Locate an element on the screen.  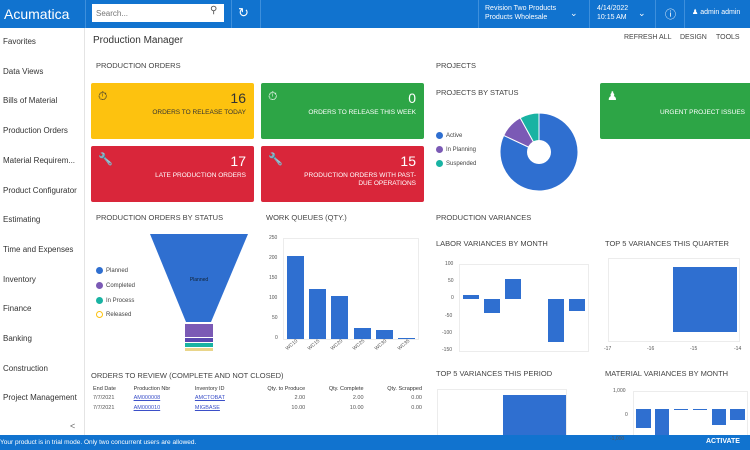
sidebar-item: Product Configurator is located at coordinates (40, 190).